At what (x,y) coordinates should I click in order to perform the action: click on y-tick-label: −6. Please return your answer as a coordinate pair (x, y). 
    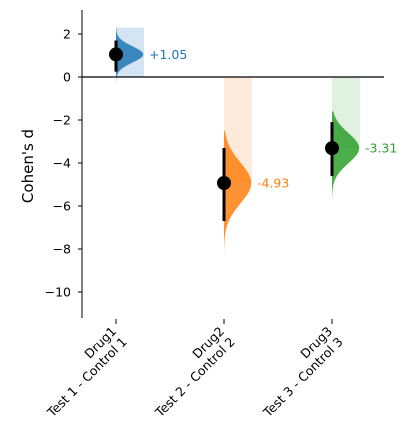
    Looking at the image, I should click on (62, 206).